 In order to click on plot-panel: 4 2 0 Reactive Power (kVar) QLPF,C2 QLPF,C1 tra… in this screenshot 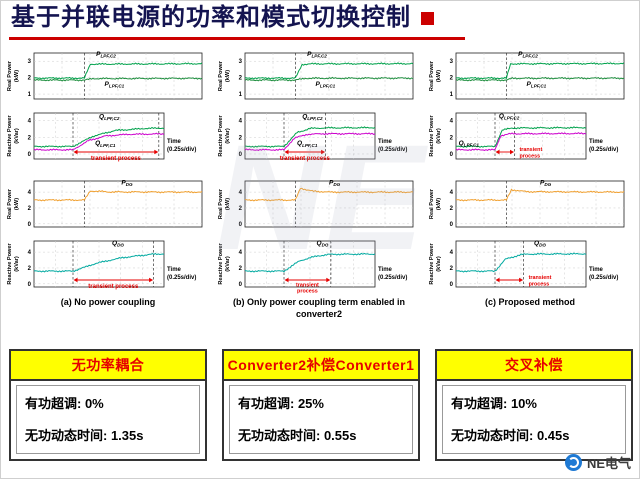, I will do `click(530, 138)`.